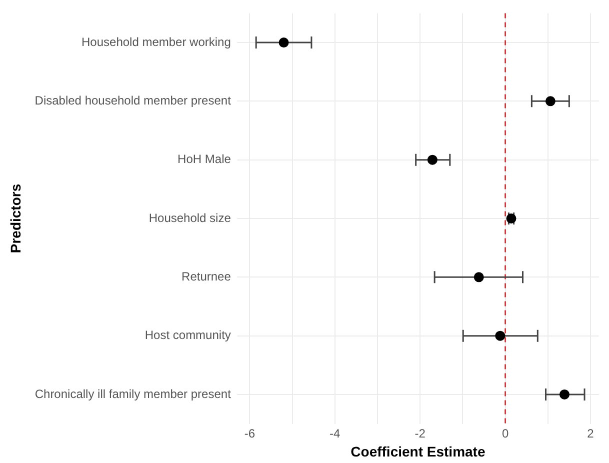 This screenshot has width=609, height=463. I want to click on x-tick-label: 0, so click(505, 433).